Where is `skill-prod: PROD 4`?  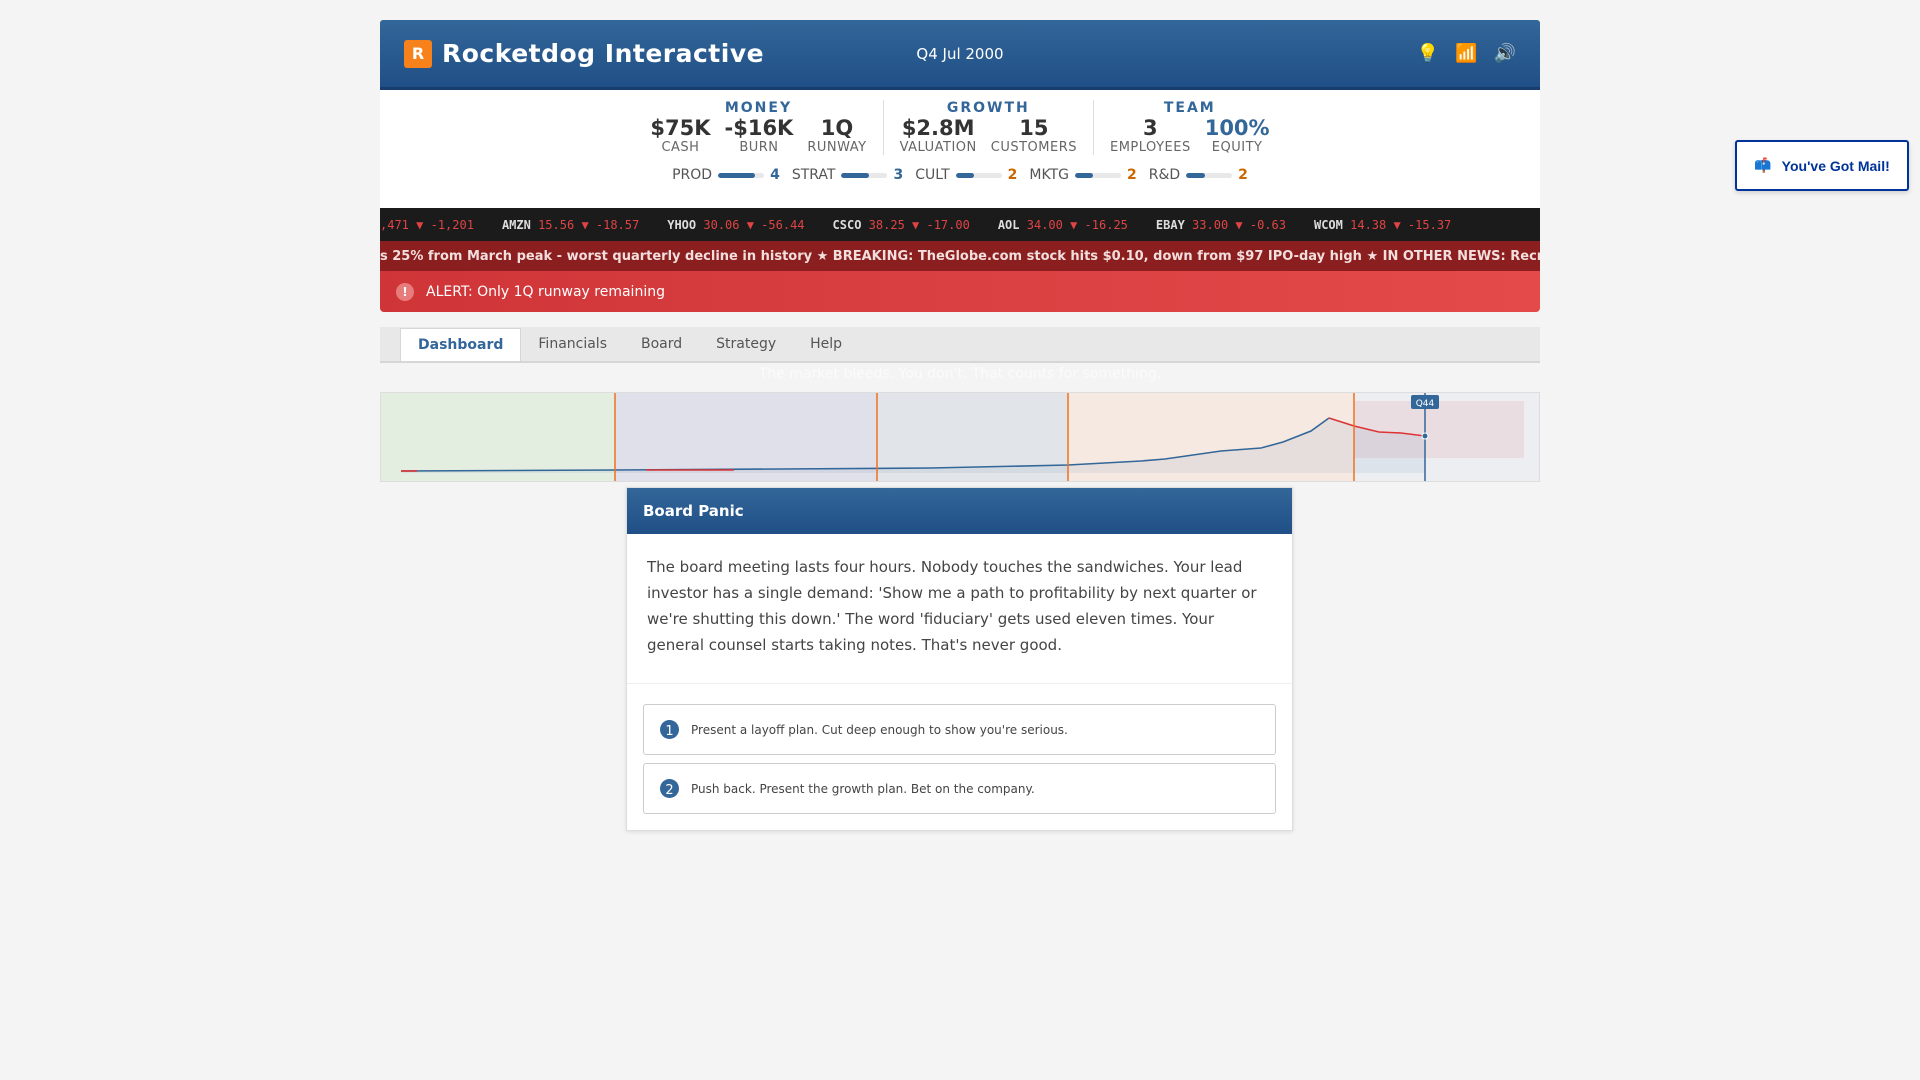 skill-prod: PROD 4 is located at coordinates (726, 175).